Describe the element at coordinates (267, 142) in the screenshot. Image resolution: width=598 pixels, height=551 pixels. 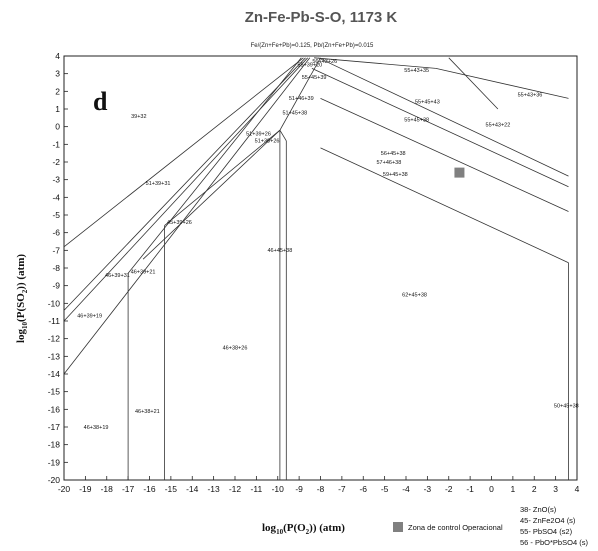
I see `region-label: 51+38+26` at that location.